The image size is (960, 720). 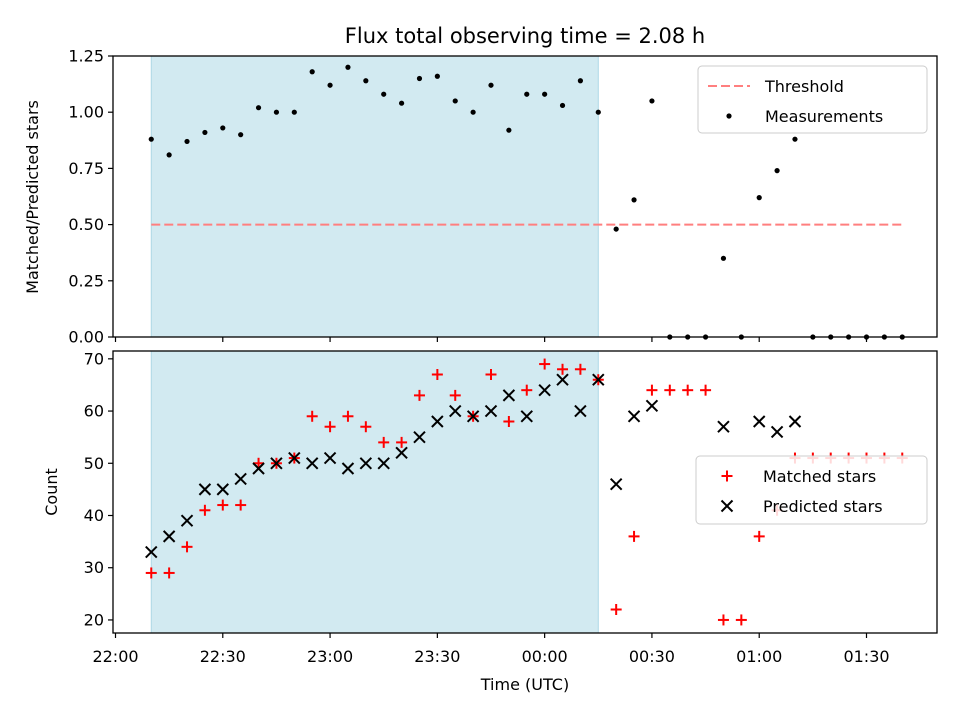 I want to click on legend-label: Measurements, so click(x=824, y=116).